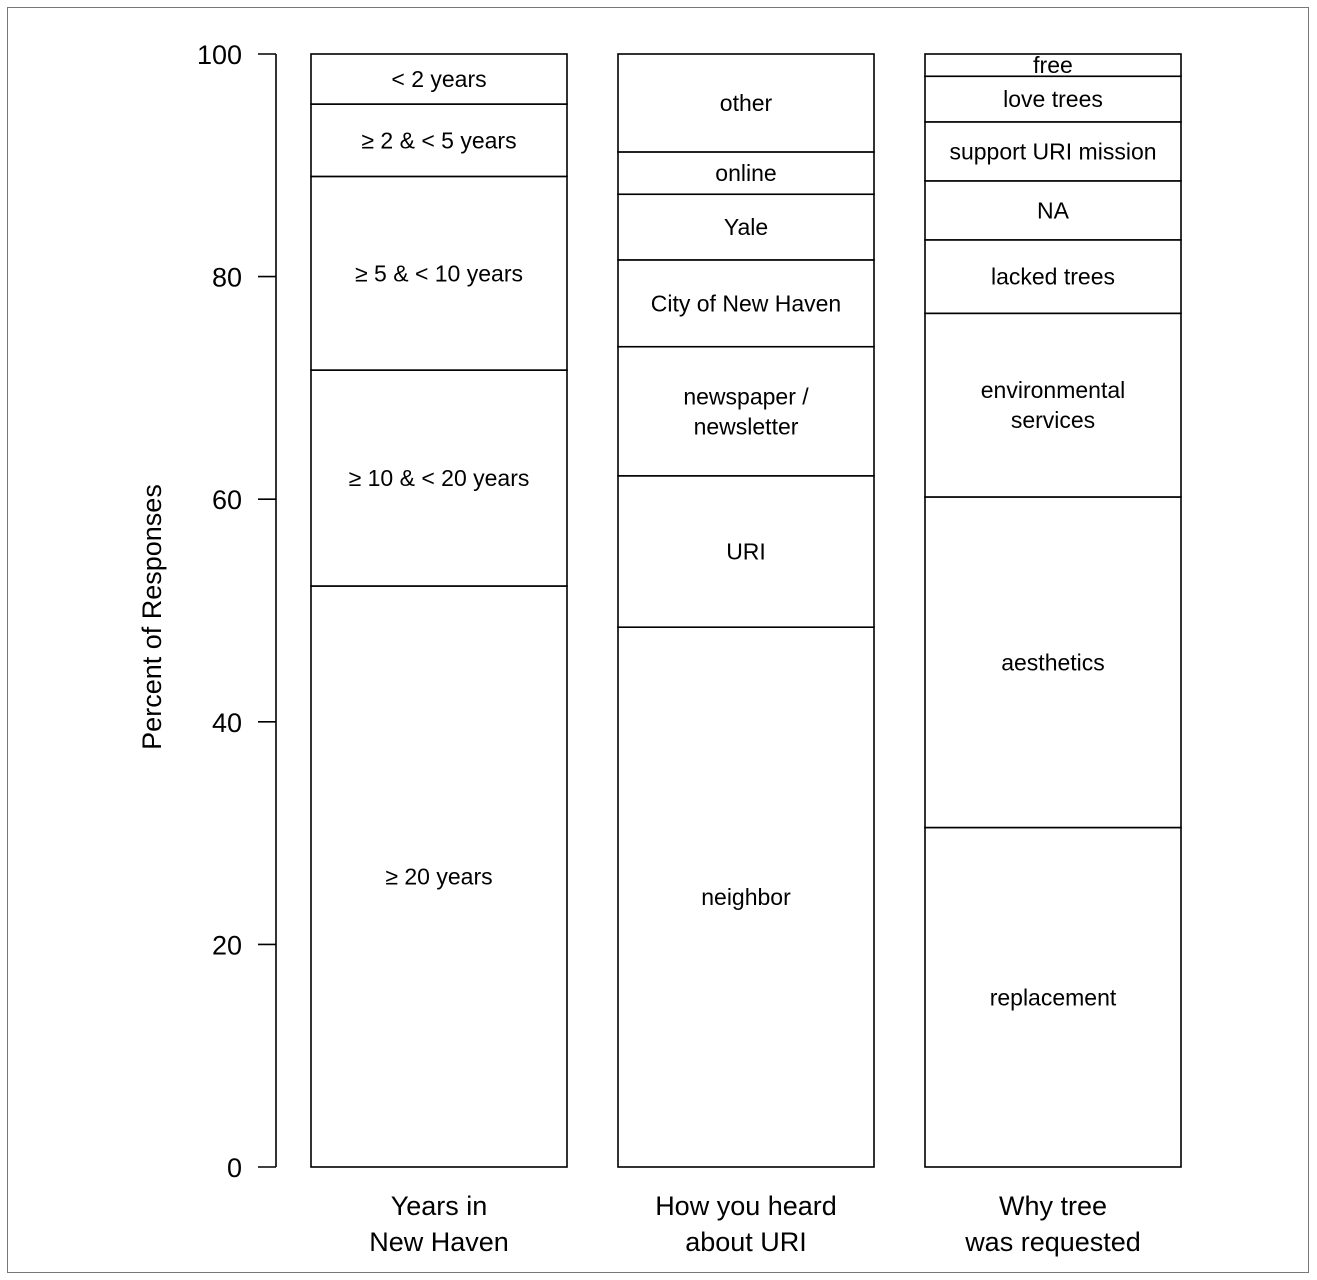 This screenshot has height=1280, width=1317. What do you see at coordinates (746, 1206) in the screenshot?
I see `category-label: How you heard` at bounding box center [746, 1206].